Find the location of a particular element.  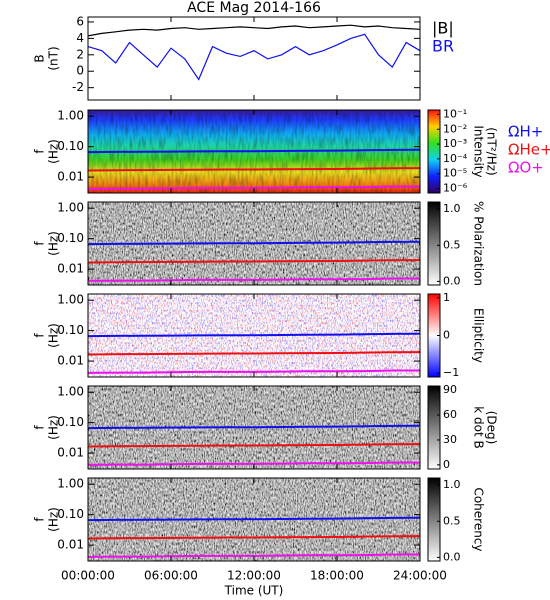

y-tick-label: 6 is located at coordinates (80, 21).